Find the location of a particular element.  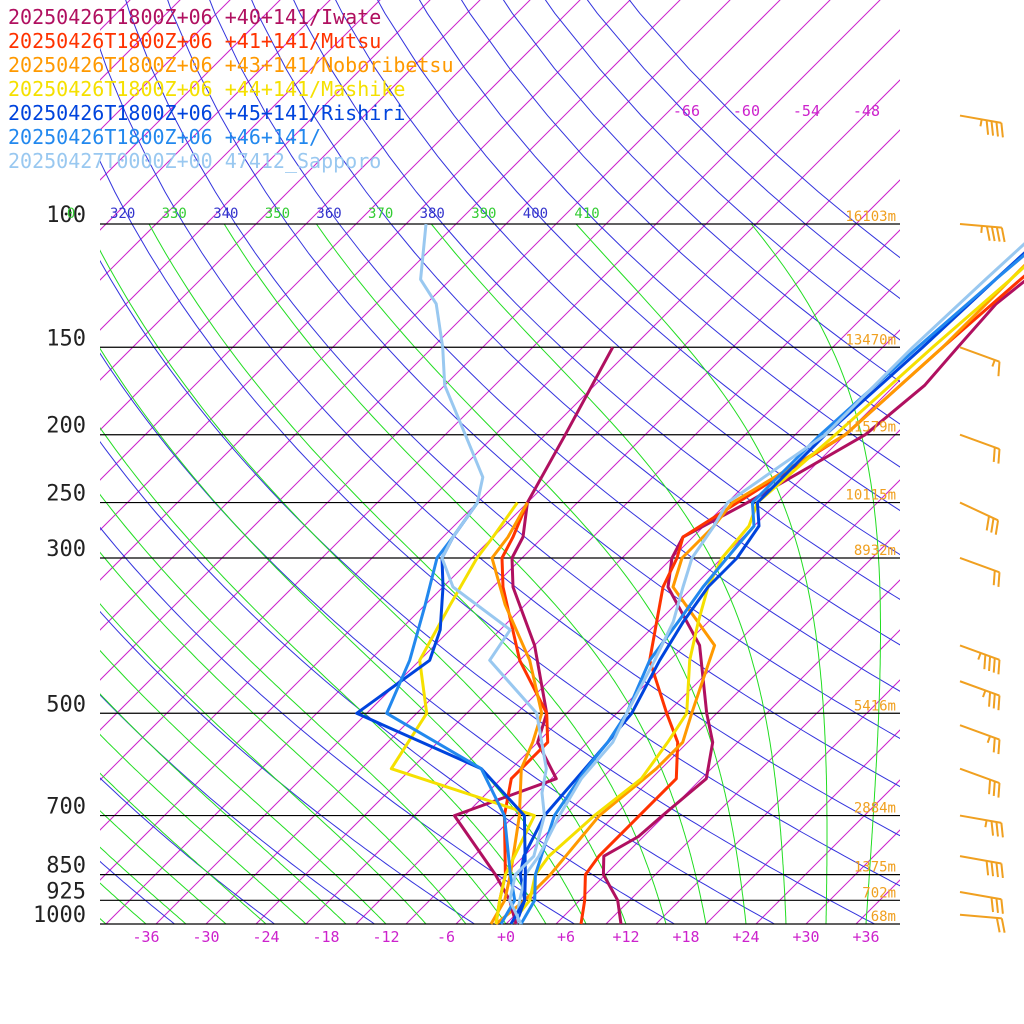

pressure-label: 1000 is located at coordinates (59, 915).